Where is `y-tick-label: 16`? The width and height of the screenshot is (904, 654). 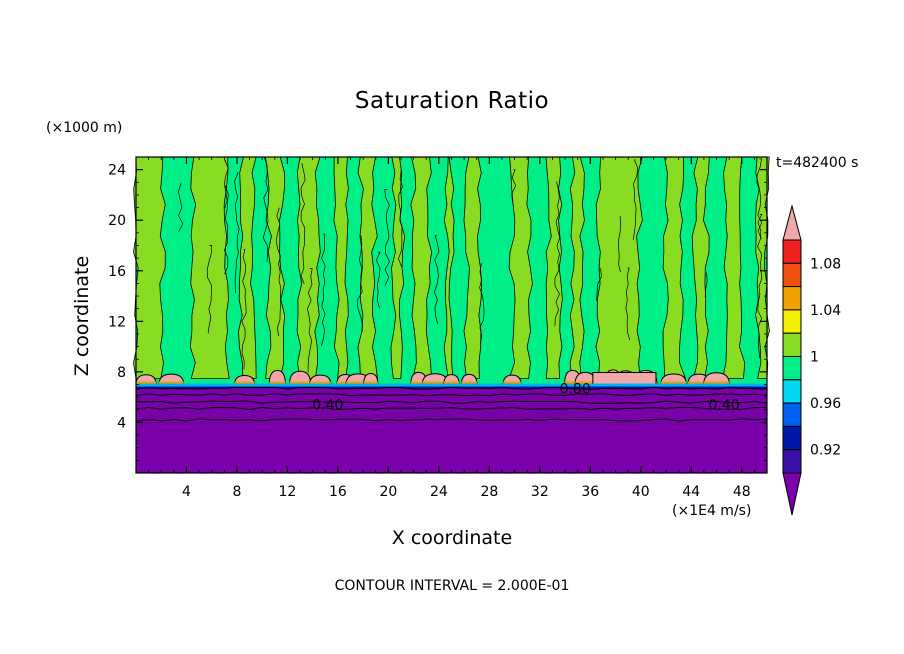
y-tick-label: 16 is located at coordinates (117, 272).